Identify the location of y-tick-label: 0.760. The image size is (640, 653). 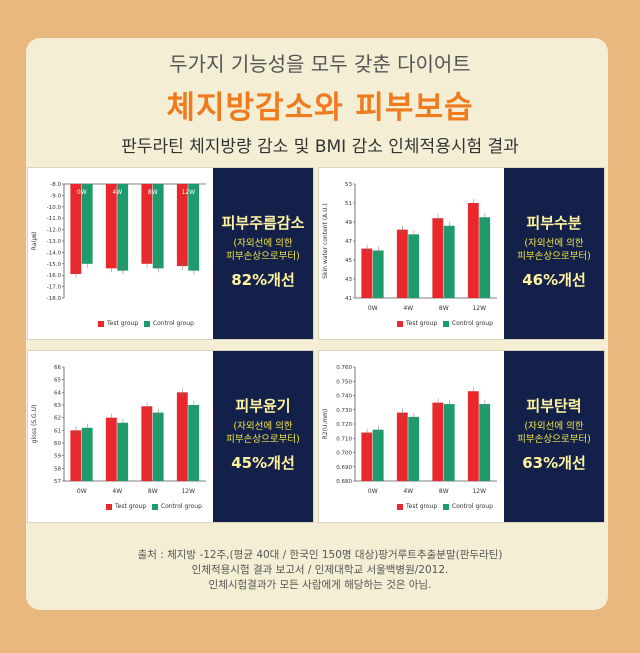
(344, 368).